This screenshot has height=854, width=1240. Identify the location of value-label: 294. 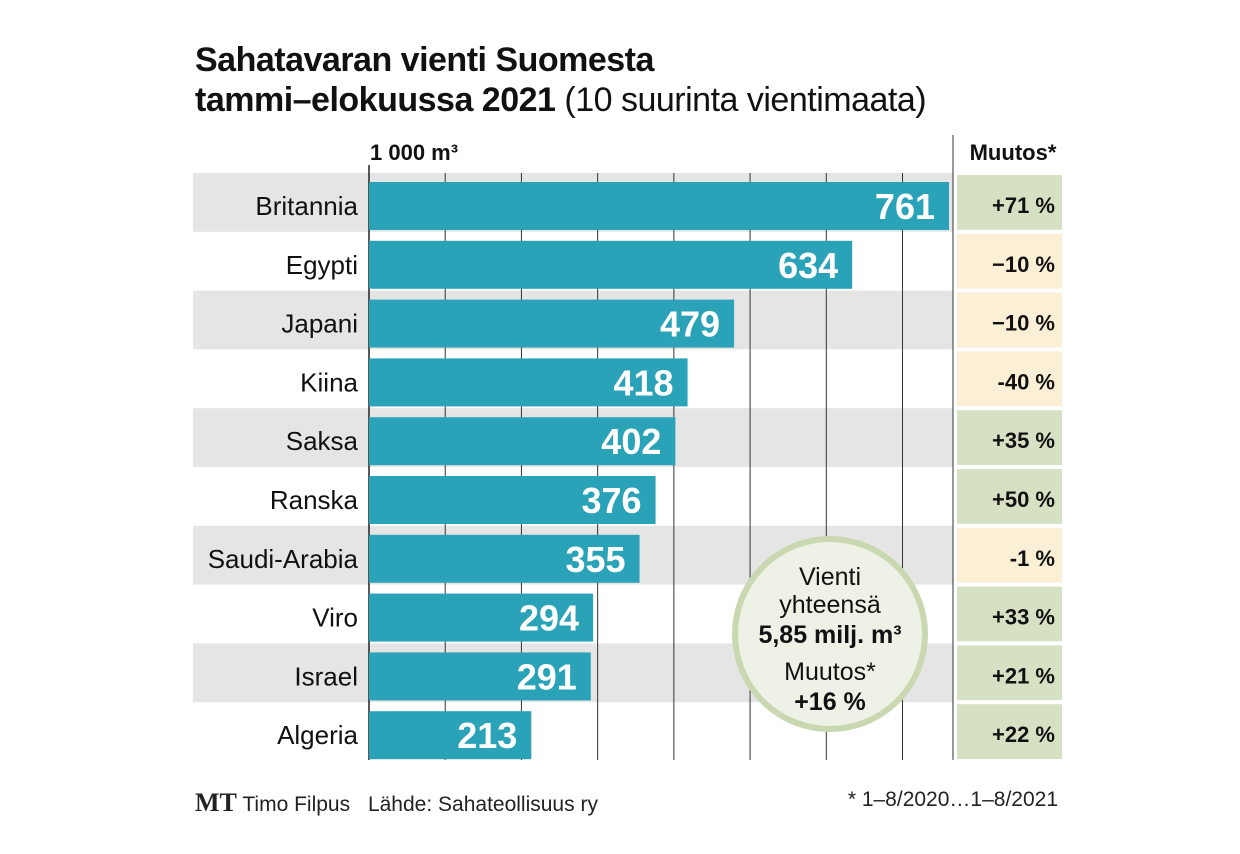
(549, 618).